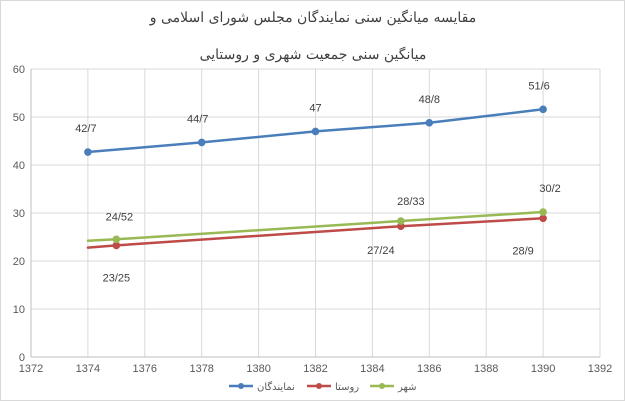 The height and width of the screenshot is (401, 625). What do you see at coordinates (19, 262) in the screenshot?
I see `y-tick-label: 20` at bounding box center [19, 262].